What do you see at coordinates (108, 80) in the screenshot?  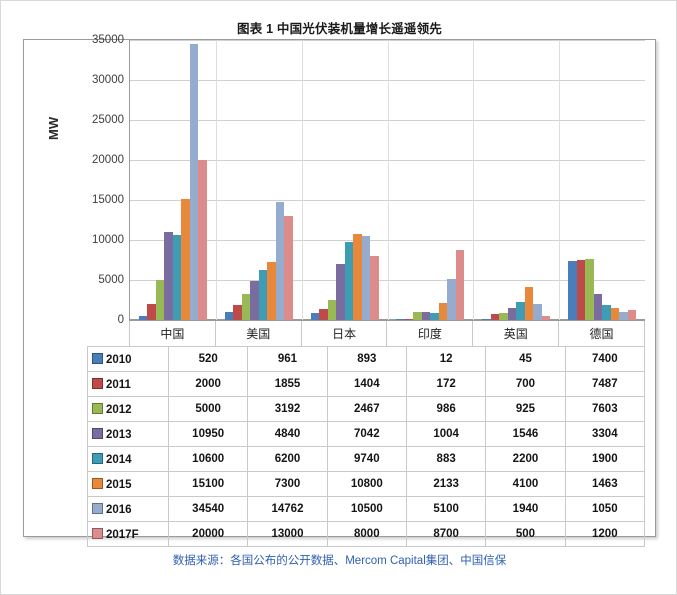 I see `y-tick-label: 30000` at bounding box center [108, 80].